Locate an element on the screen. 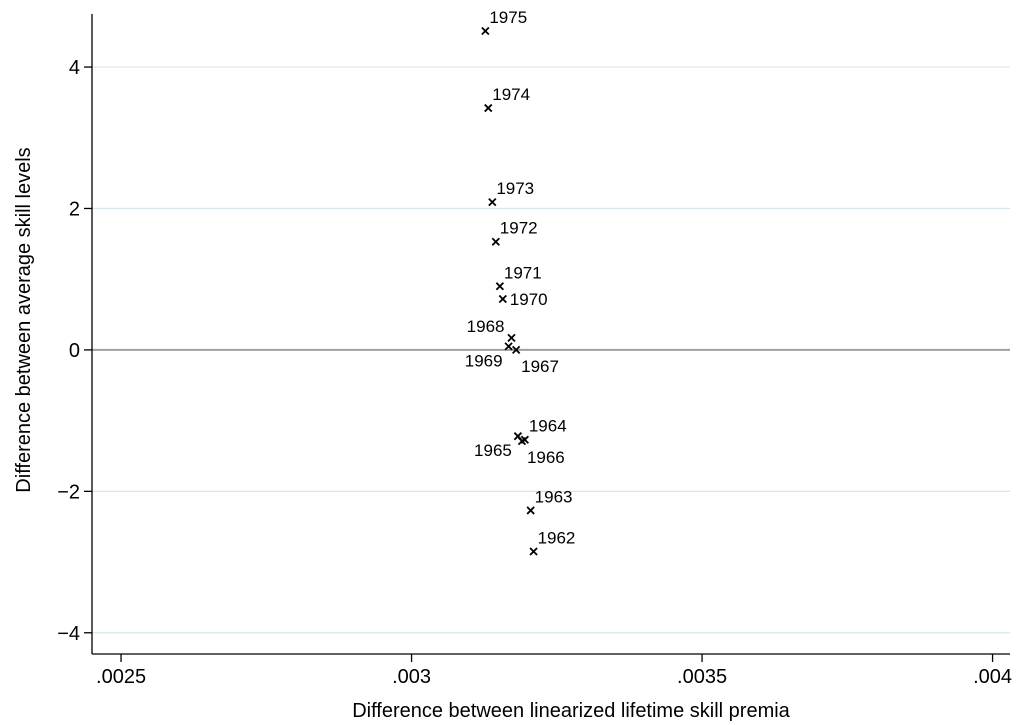  data-point: 1962 is located at coordinates (552, 542).